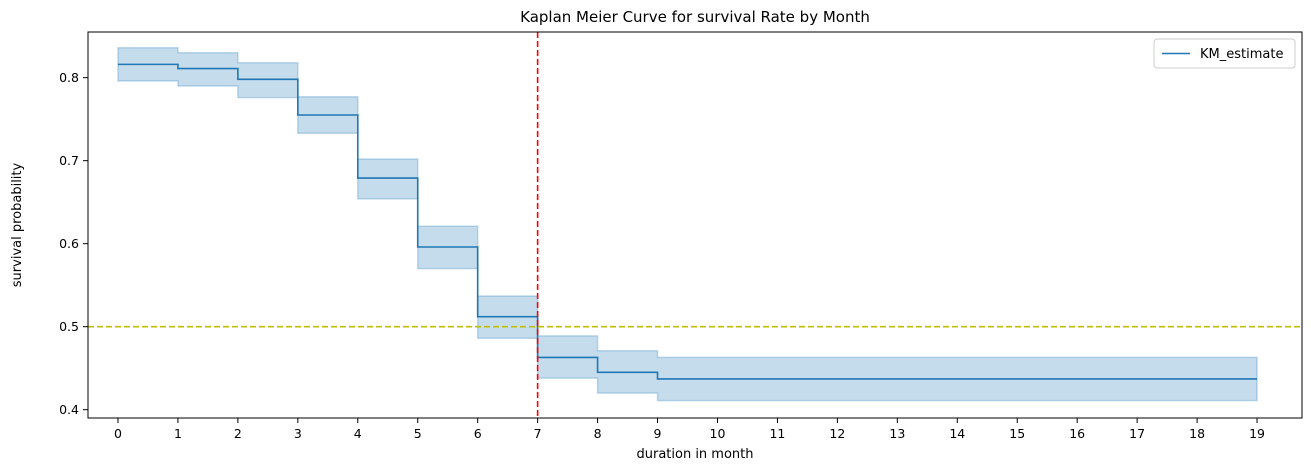  Describe the element at coordinates (69, 409) in the screenshot. I see `y-tick-label: 0.4` at that location.